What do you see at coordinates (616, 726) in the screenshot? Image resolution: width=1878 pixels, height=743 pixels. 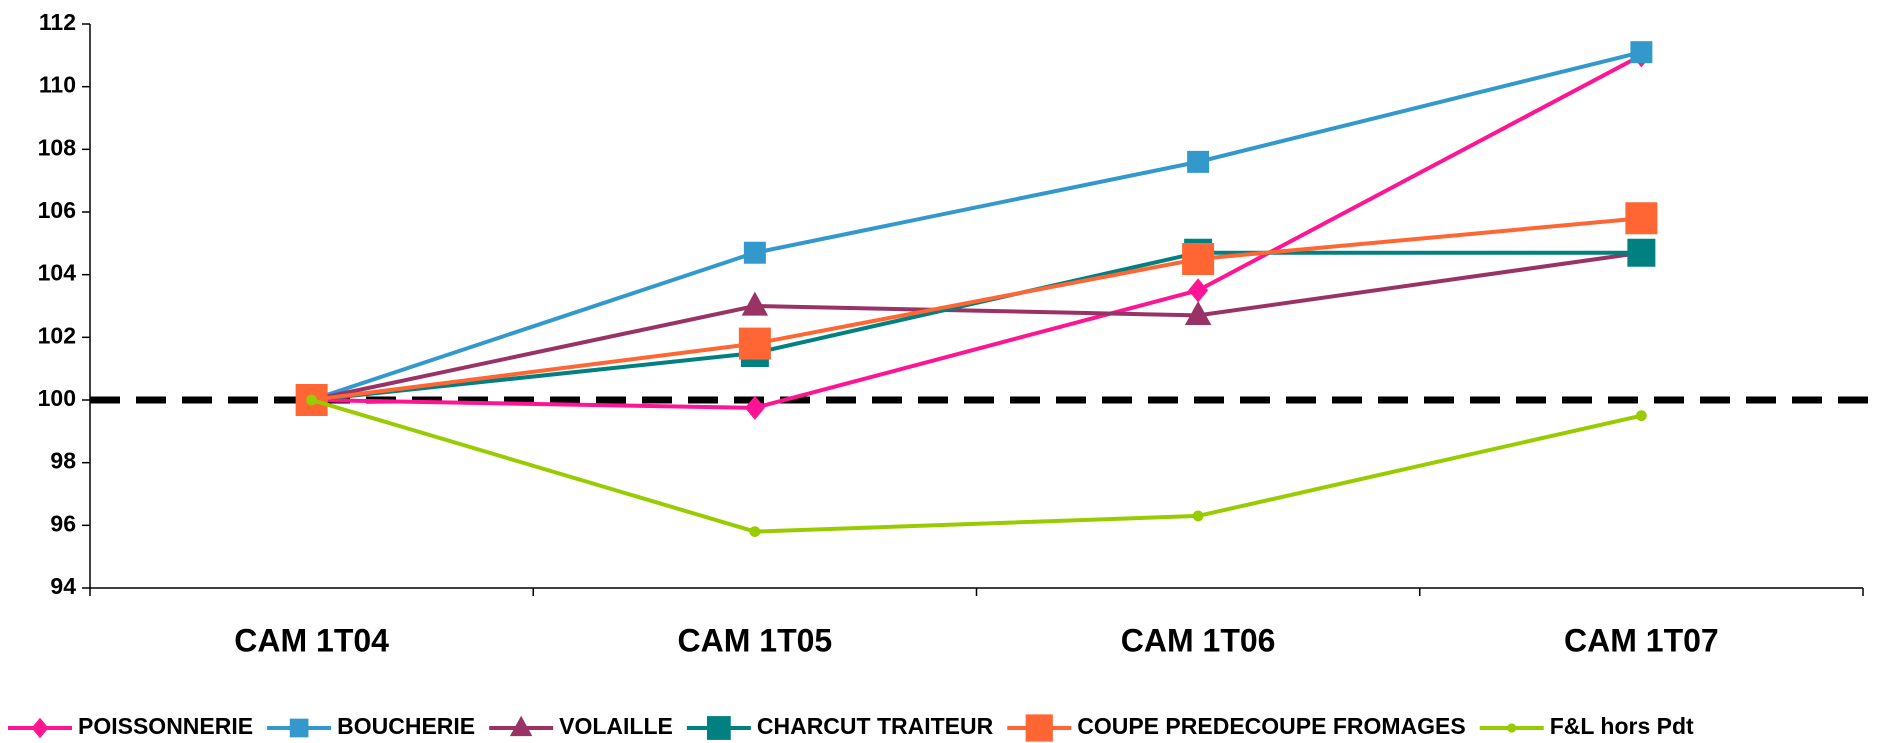 I see `legend-label: VOLAILLE` at bounding box center [616, 726].